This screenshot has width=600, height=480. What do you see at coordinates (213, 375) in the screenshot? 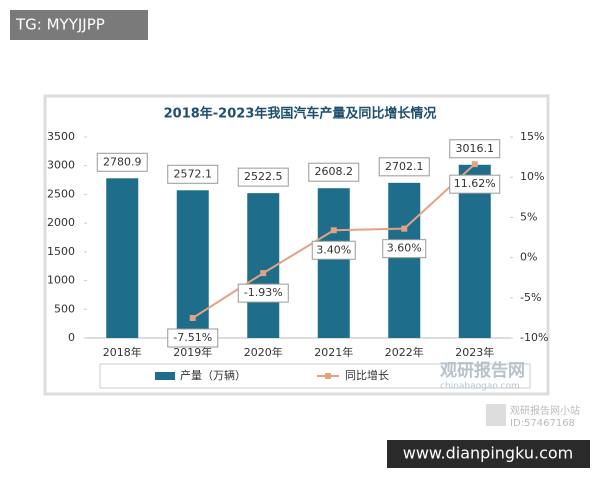
I see `legend-label: 产量（万辆）` at bounding box center [213, 375].